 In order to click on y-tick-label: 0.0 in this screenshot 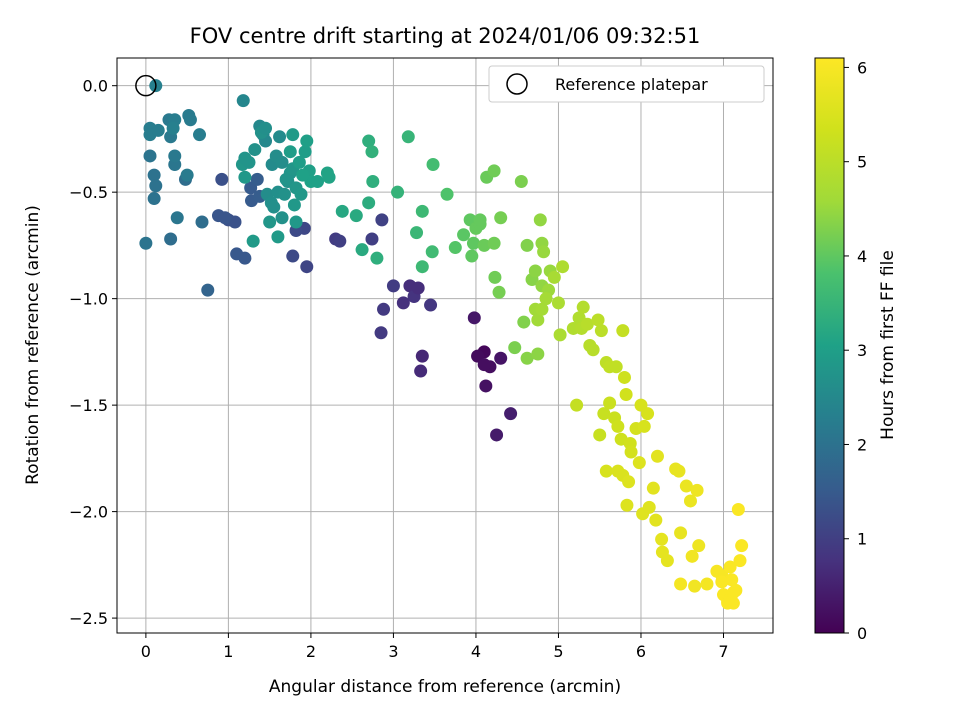, I will do `click(95, 86)`.